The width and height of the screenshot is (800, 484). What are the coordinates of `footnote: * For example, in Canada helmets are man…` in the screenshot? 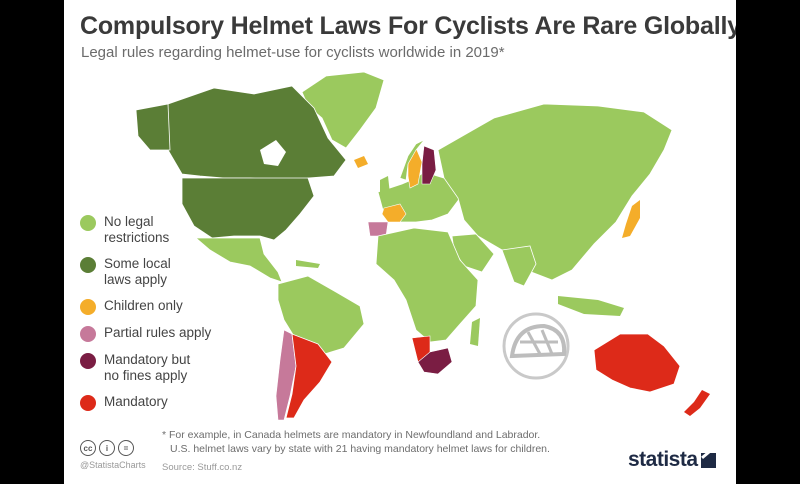 It's located at (397, 442).